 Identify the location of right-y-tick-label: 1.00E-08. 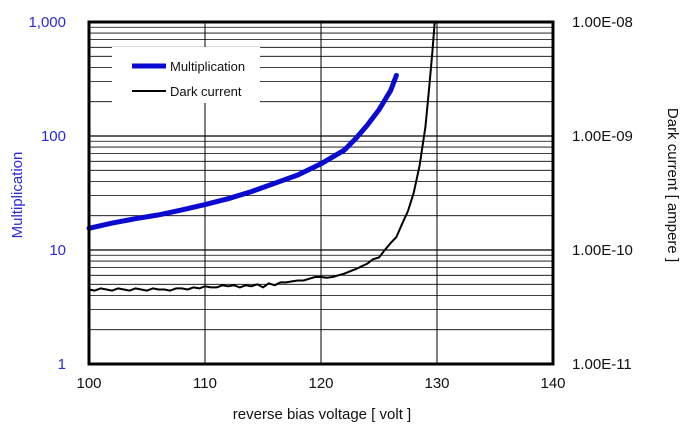
(602, 22).